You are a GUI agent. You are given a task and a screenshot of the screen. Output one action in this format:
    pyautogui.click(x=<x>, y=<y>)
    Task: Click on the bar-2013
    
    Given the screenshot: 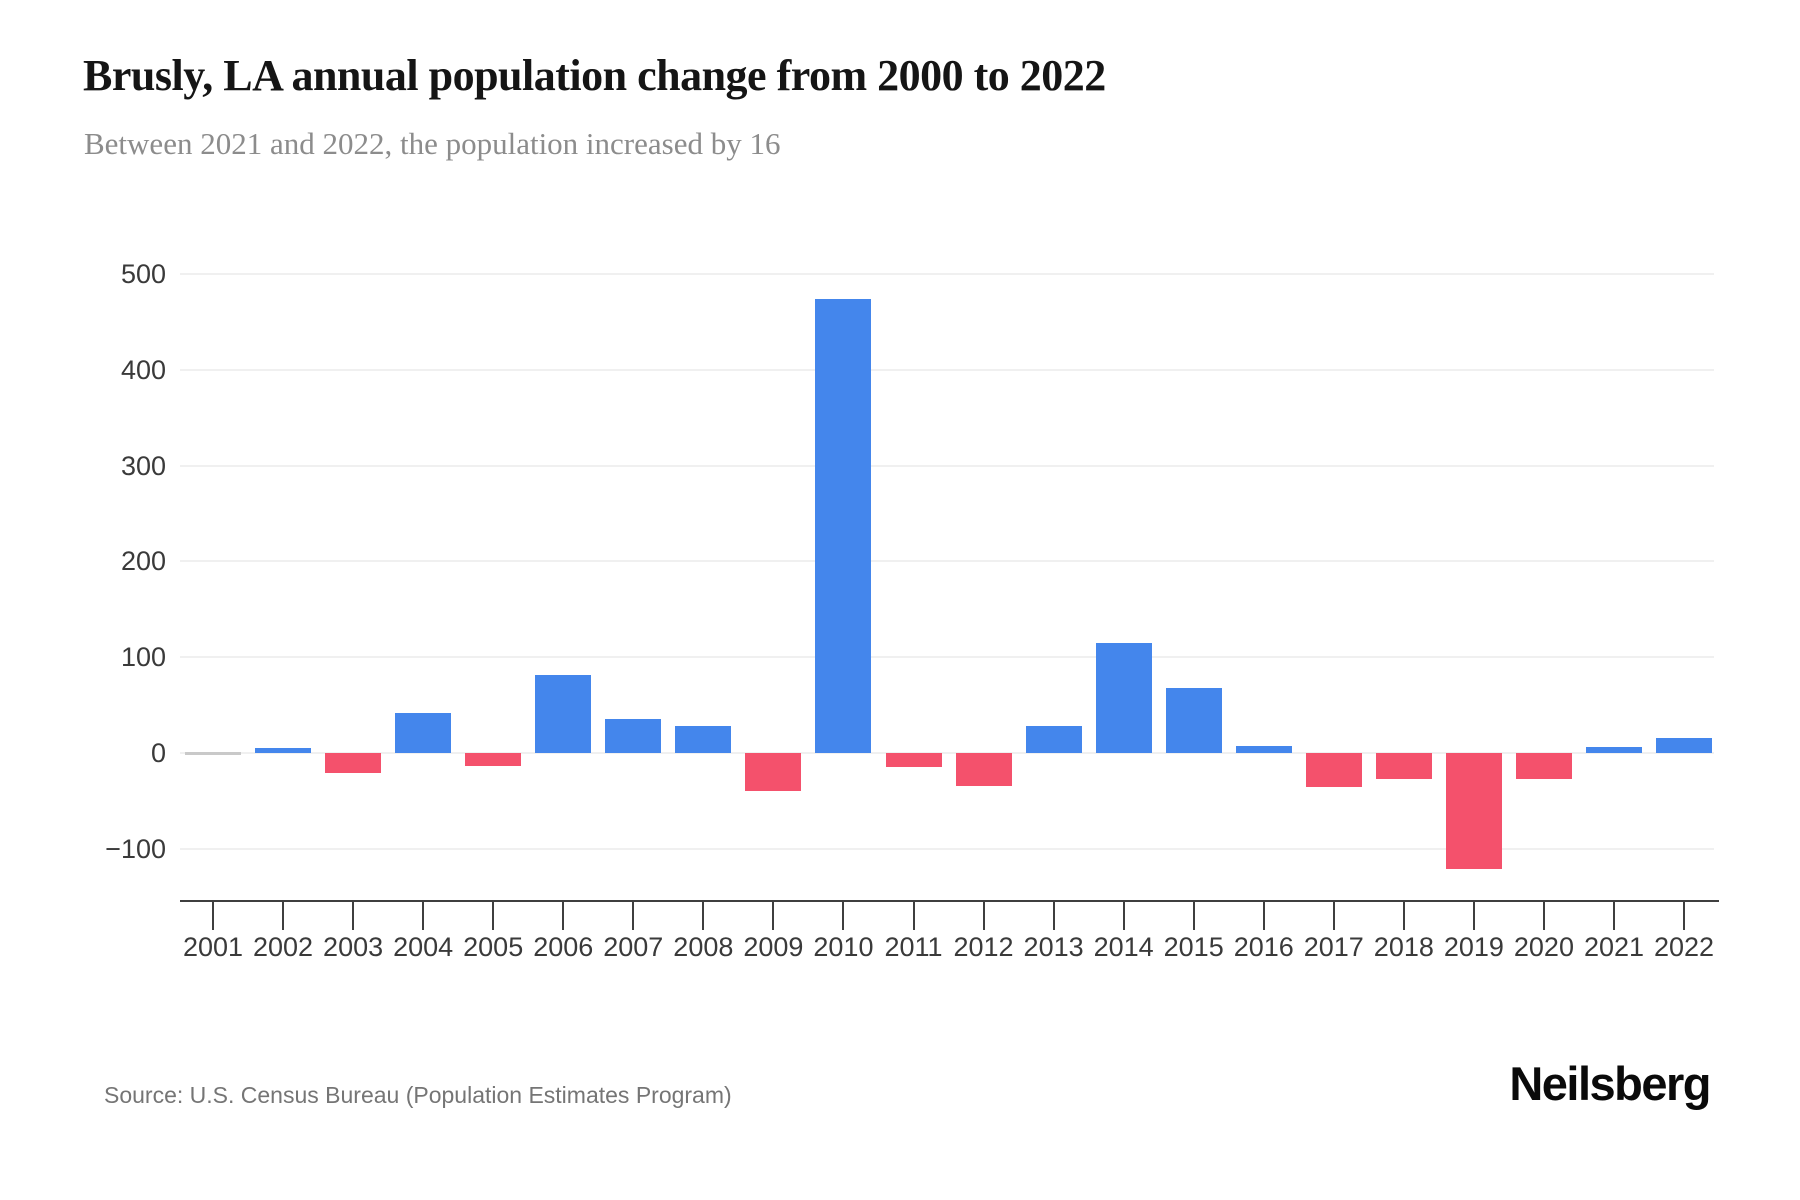 What is the action you would take?
    pyautogui.click(x=1053, y=739)
    